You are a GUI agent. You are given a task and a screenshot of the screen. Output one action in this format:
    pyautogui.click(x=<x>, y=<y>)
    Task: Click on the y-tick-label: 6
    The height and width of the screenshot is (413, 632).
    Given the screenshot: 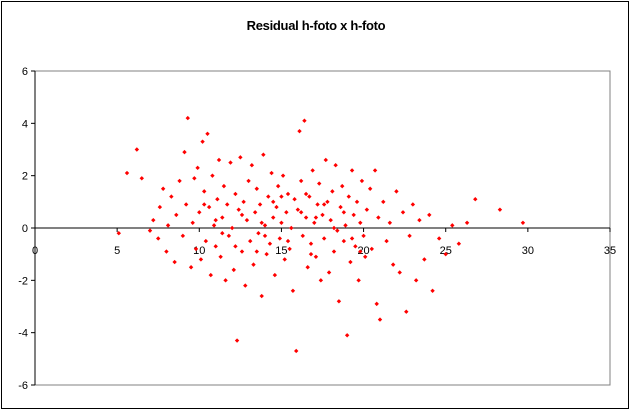 What is the action you would take?
    pyautogui.click(x=25, y=72)
    